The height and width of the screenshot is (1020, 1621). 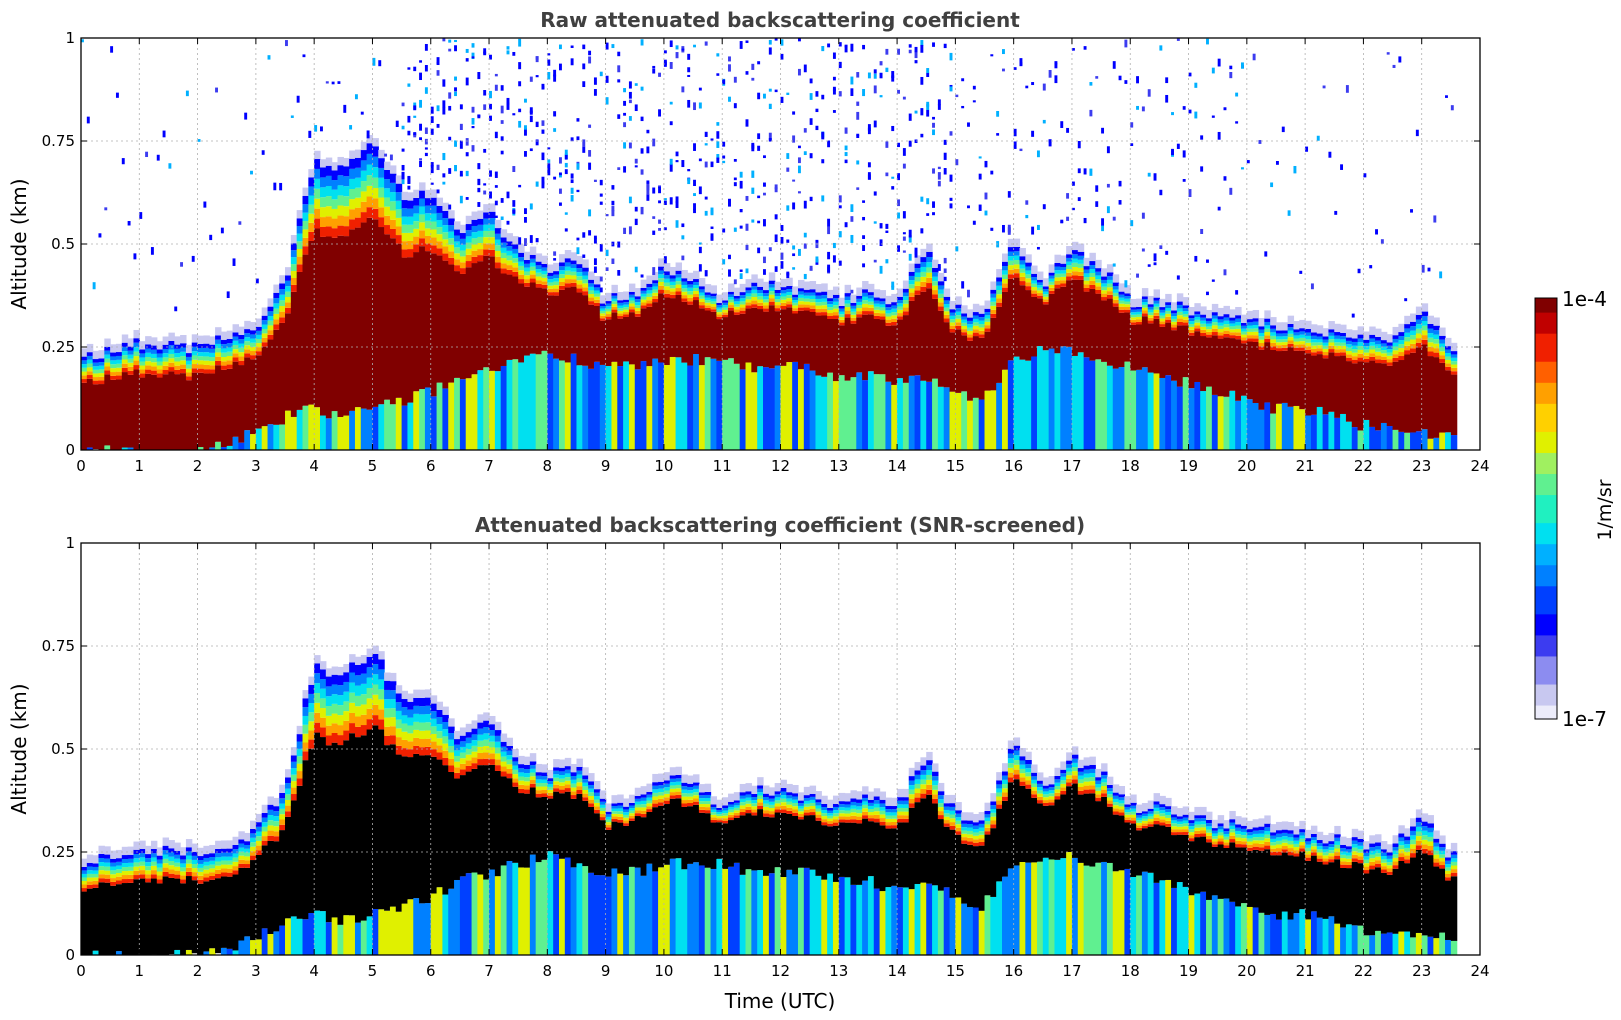 What do you see at coordinates (431, 466) in the screenshot?
I see `x-tick-label: 6` at bounding box center [431, 466].